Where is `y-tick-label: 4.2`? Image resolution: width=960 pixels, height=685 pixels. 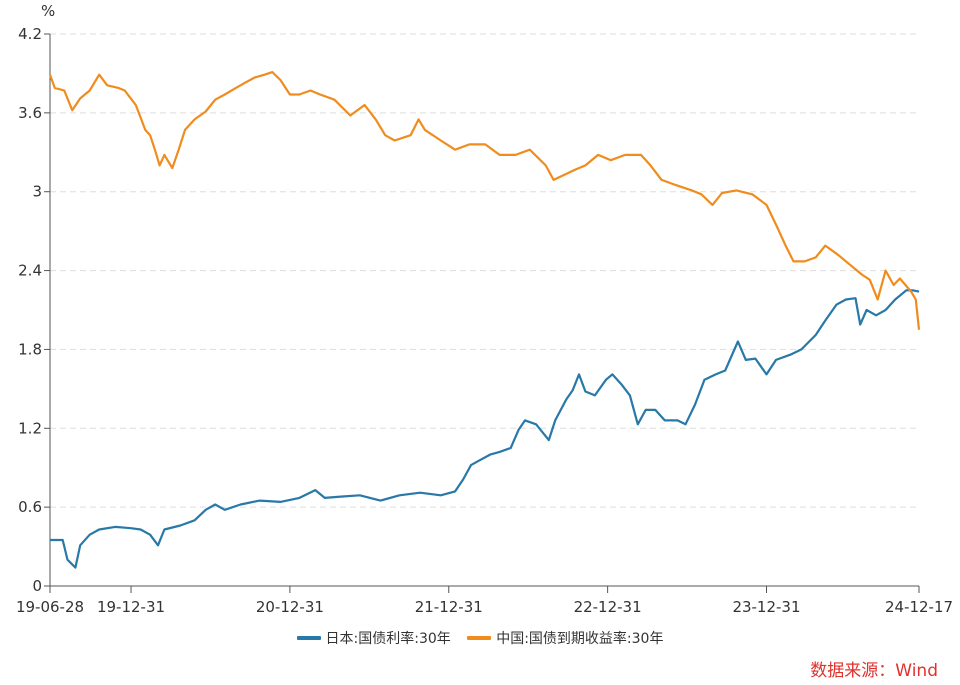
y-tick-label: 4.2 is located at coordinates (30, 34).